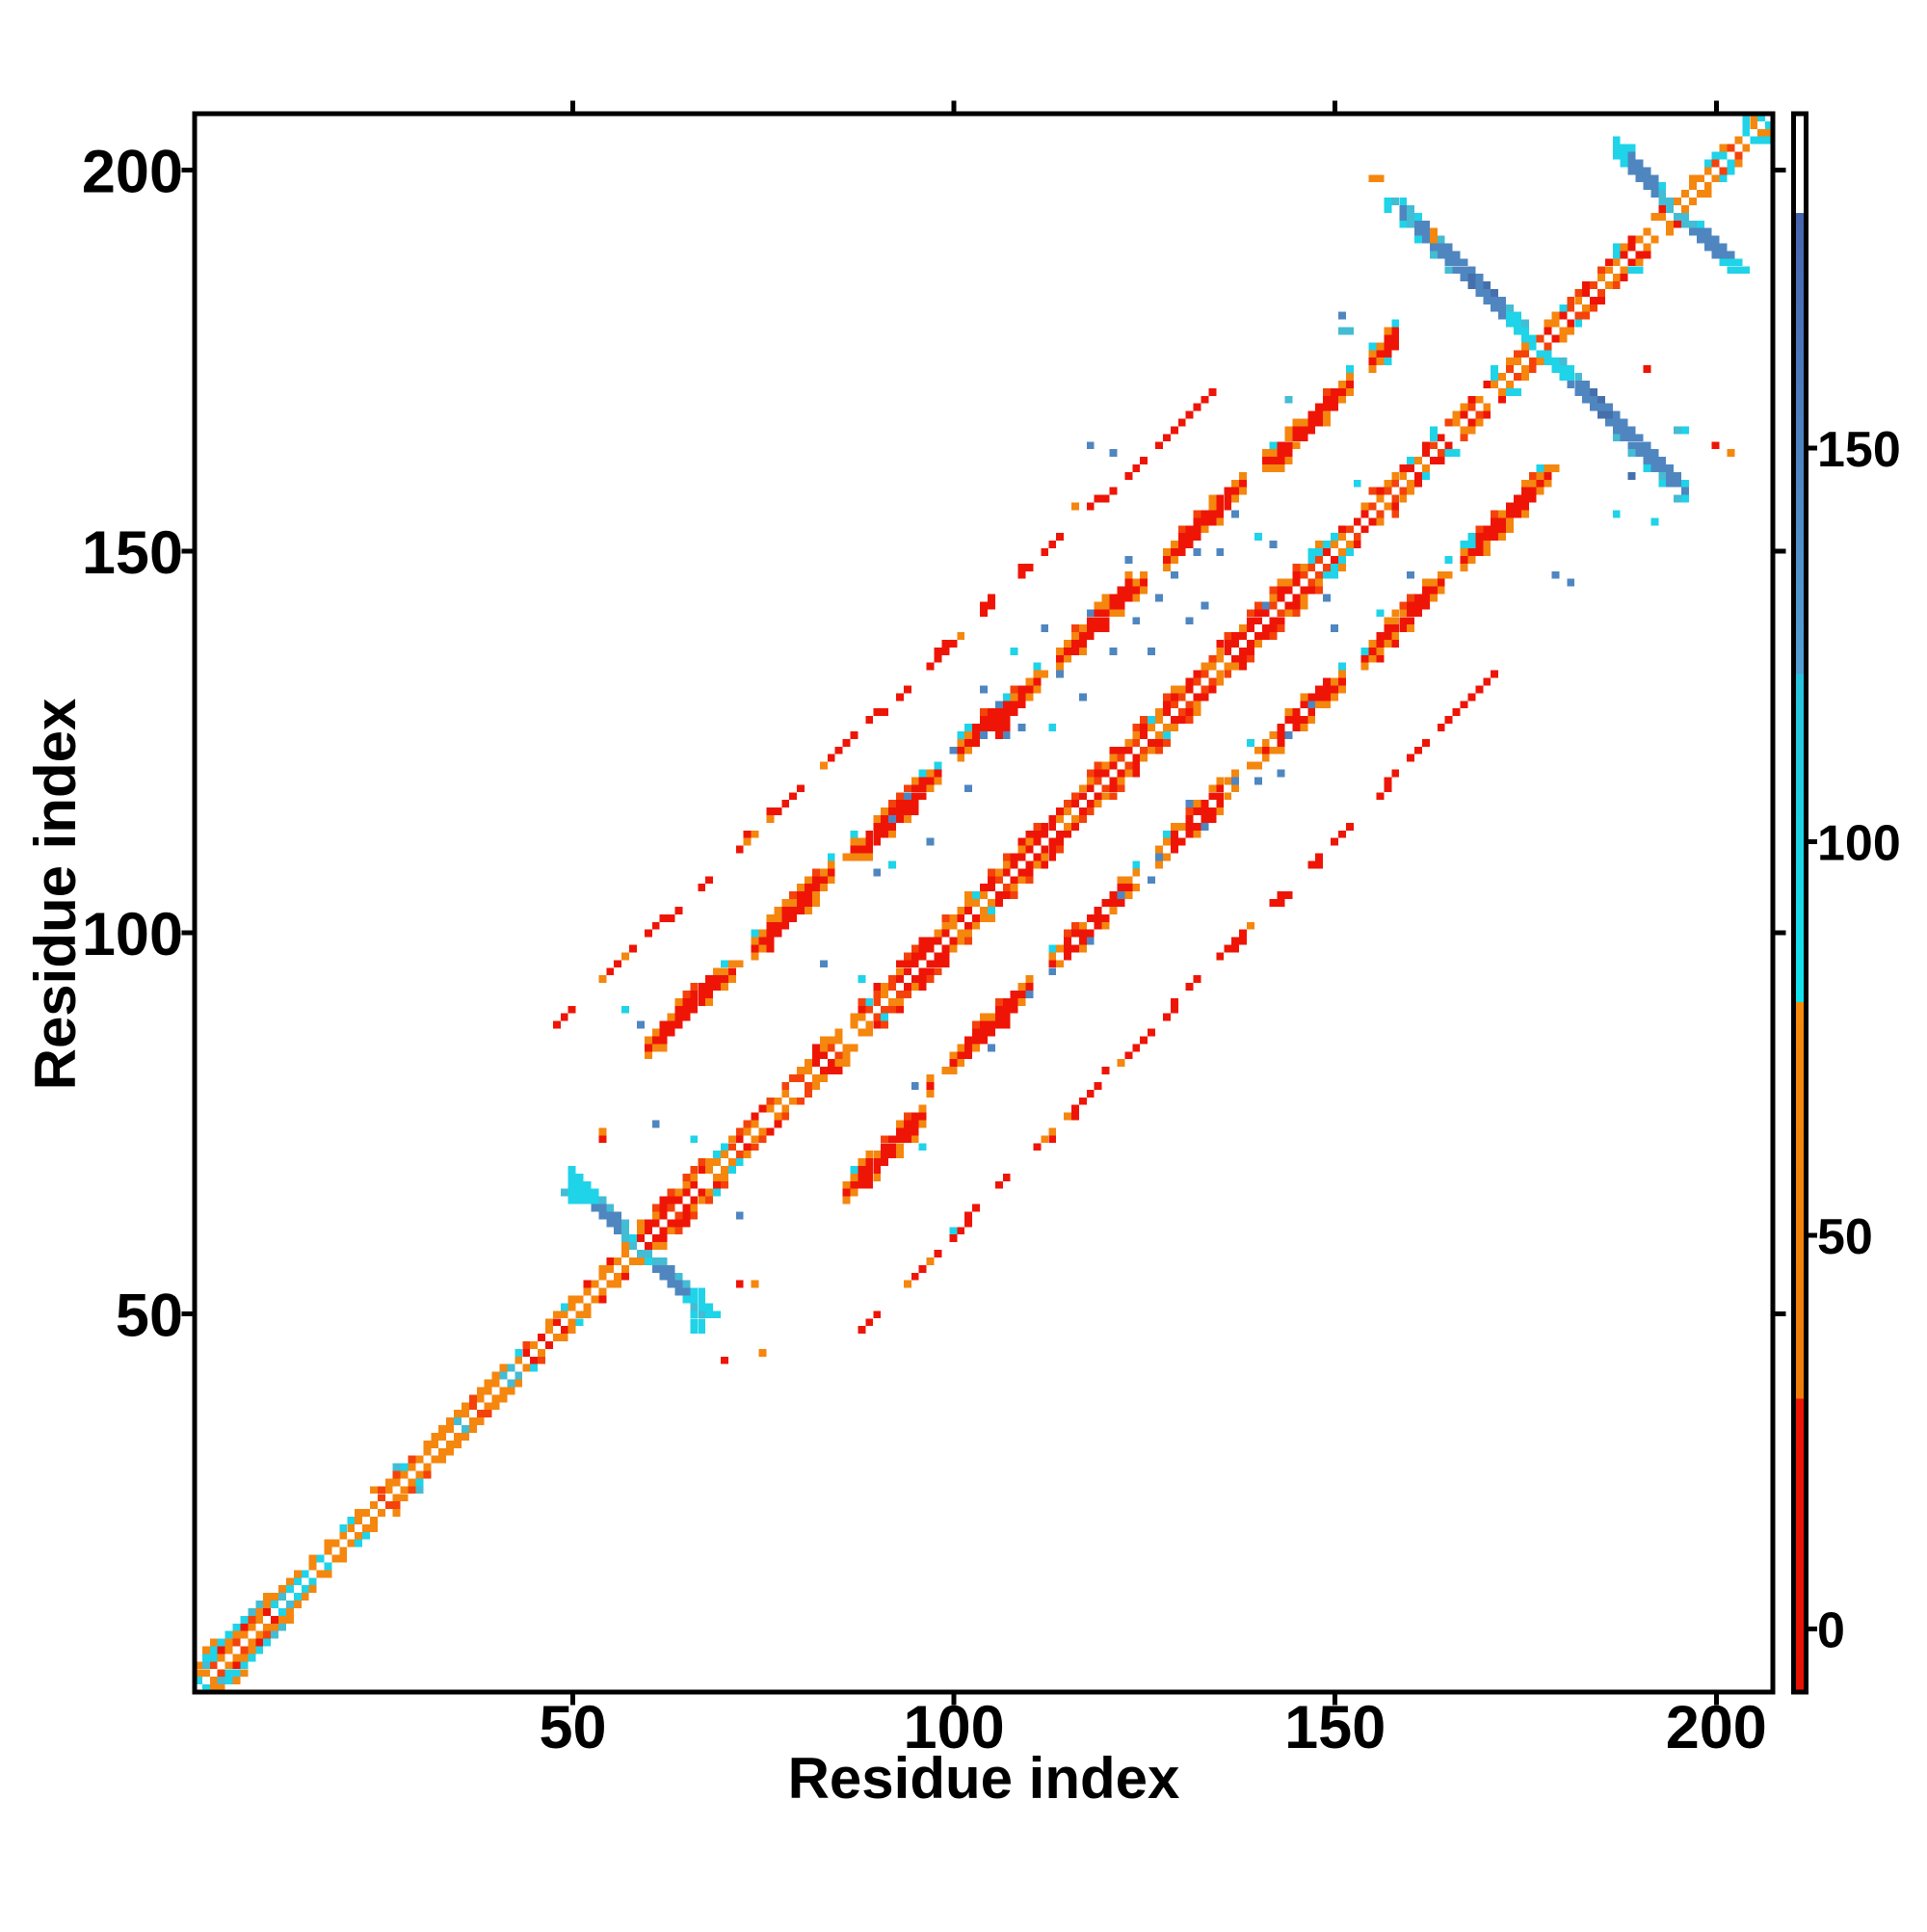  Describe the element at coordinates (1831, 1631) in the screenshot. I see `svg-text: 0` at that location.